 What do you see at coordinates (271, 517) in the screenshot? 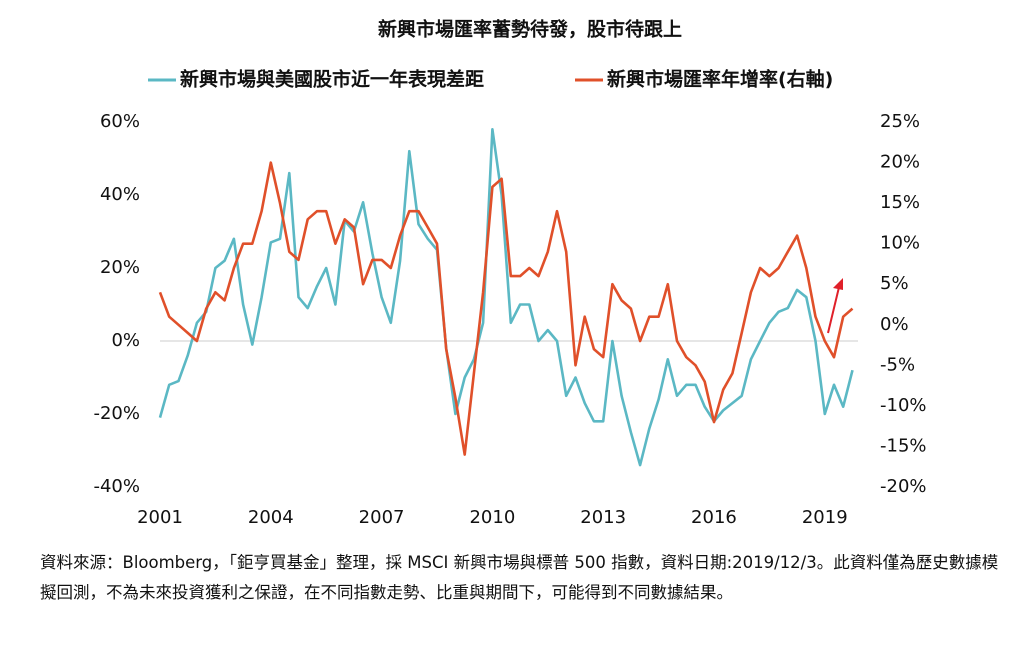
I see `x-tick-label: 2004` at bounding box center [271, 517].